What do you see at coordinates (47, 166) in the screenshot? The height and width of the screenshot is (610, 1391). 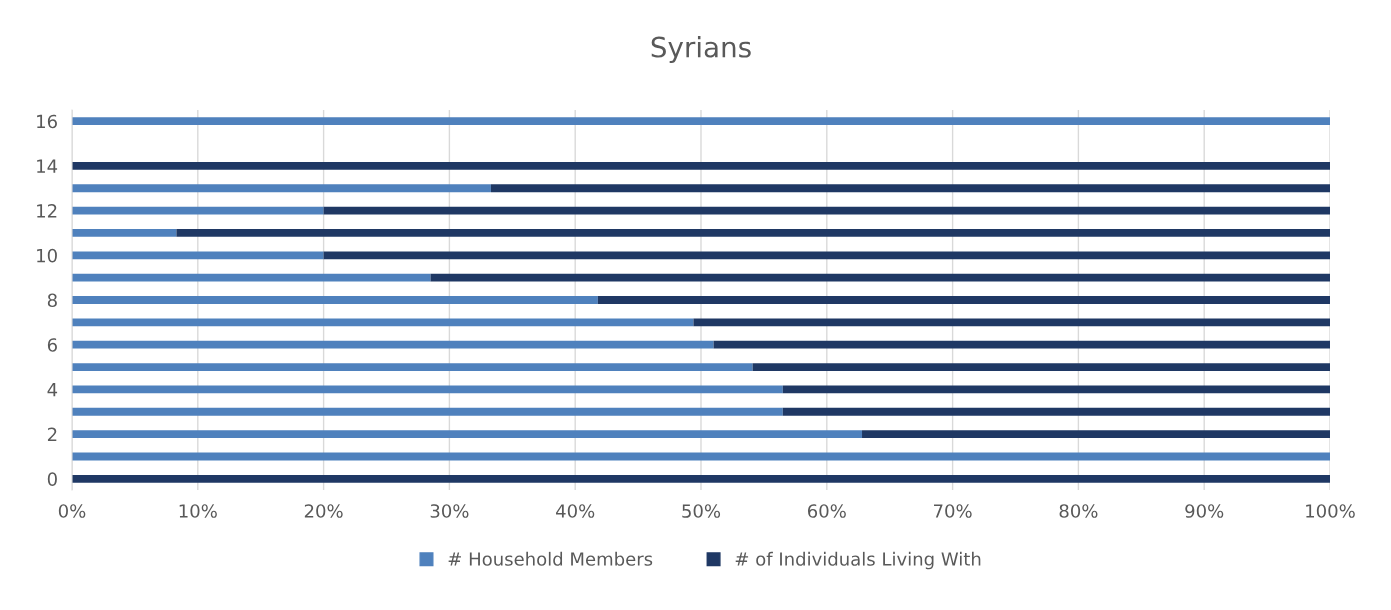 I see `y-tick-label: 14` at bounding box center [47, 166].